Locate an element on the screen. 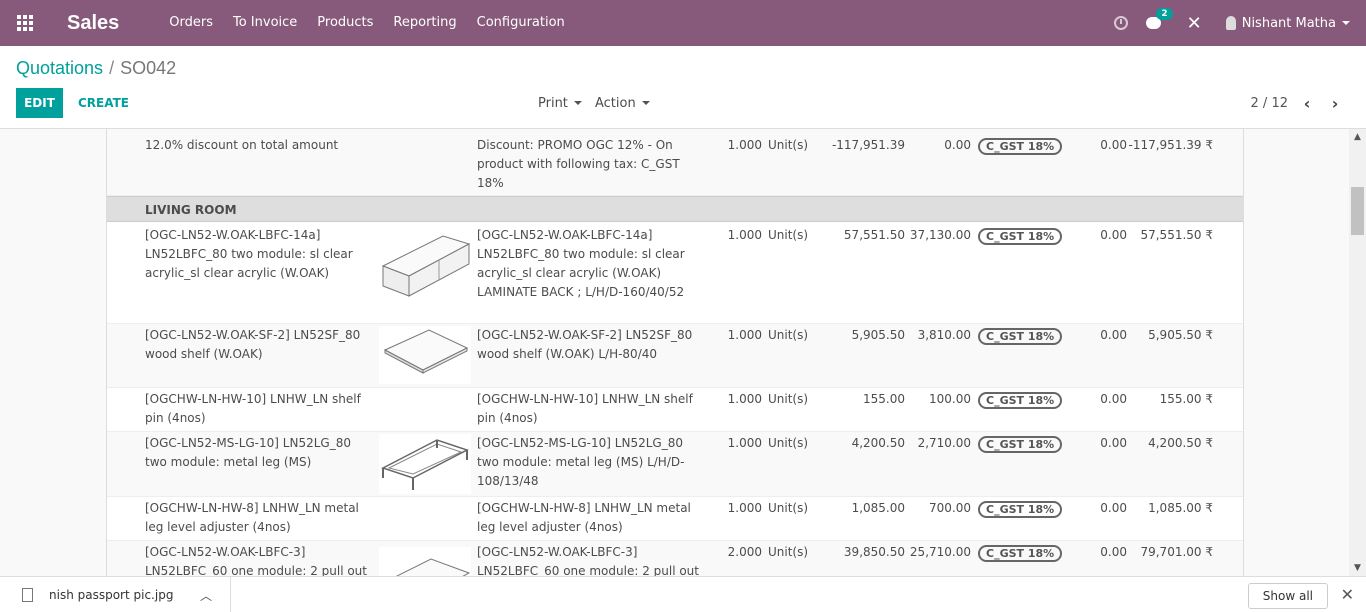 This screenshot has height=612, width=1366. apps-menu-icon is located at coordinates (25, 23).